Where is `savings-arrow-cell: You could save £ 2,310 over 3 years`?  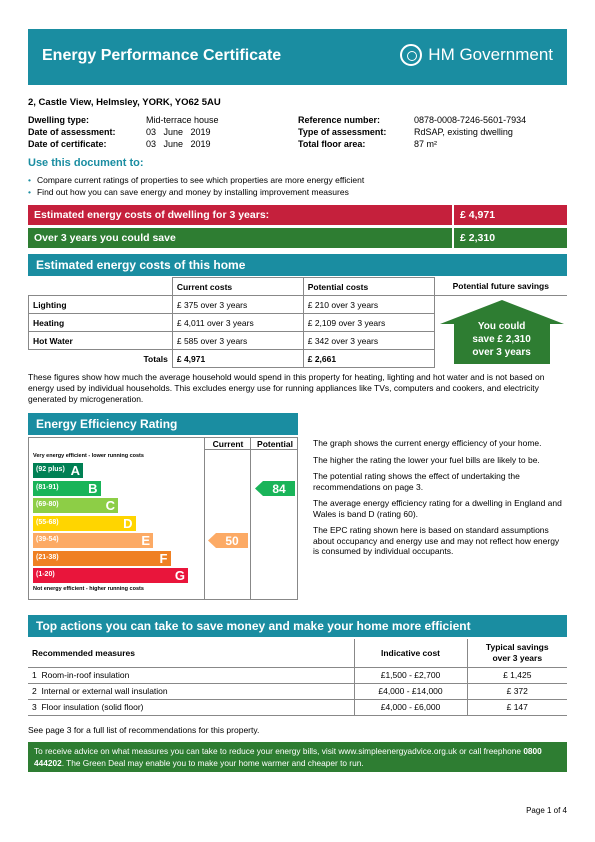 savings-arrow-cell: You could save £ 2,310 over 3 years is located at coordinates (500, 332).